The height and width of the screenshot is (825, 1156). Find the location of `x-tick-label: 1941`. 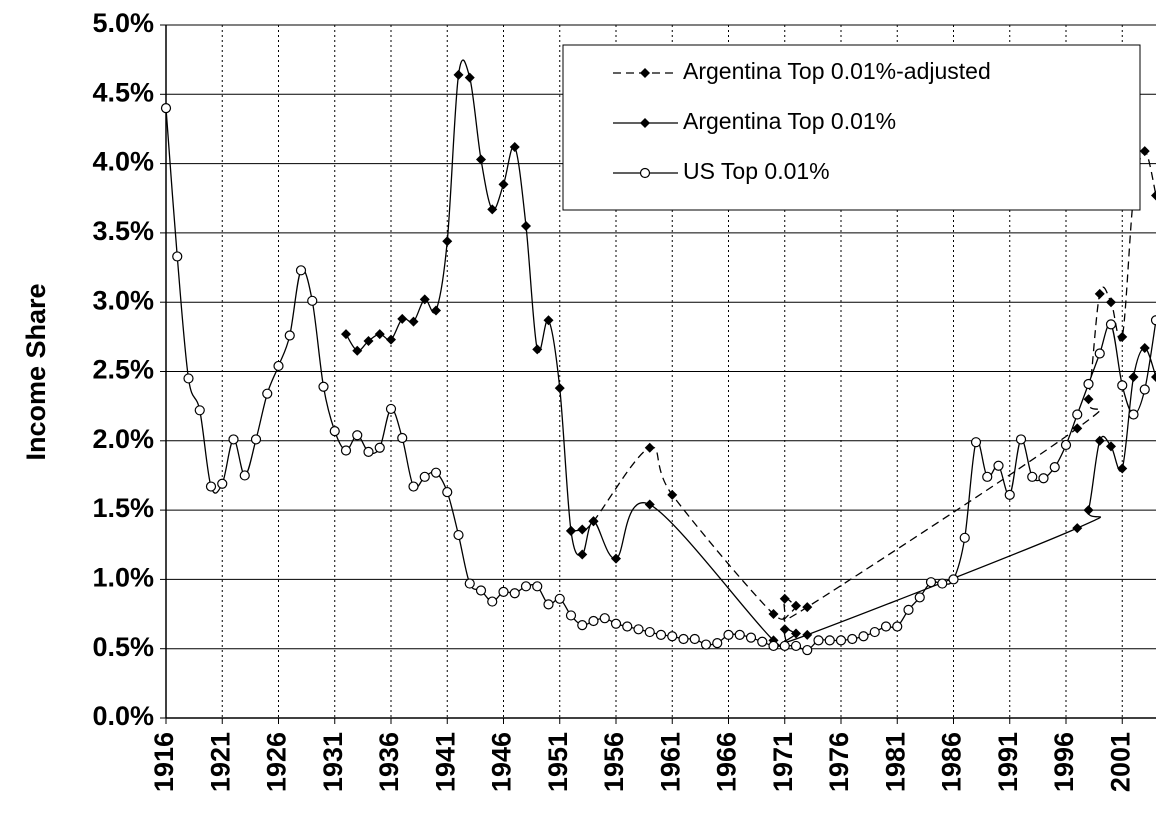

x-tick-label: 1941 is located at coordinates (445, 762).